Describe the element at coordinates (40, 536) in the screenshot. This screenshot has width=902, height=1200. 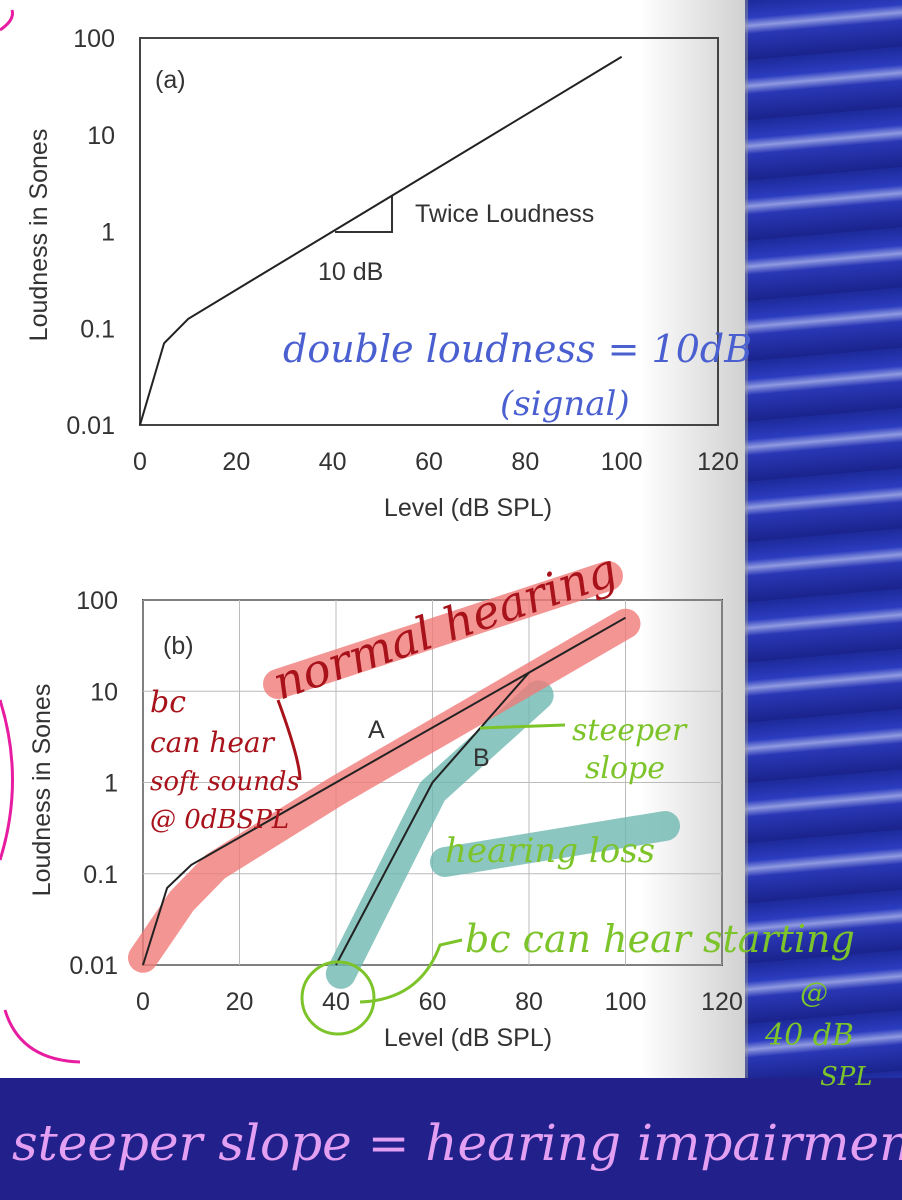
I see `pink-arc` at that location.